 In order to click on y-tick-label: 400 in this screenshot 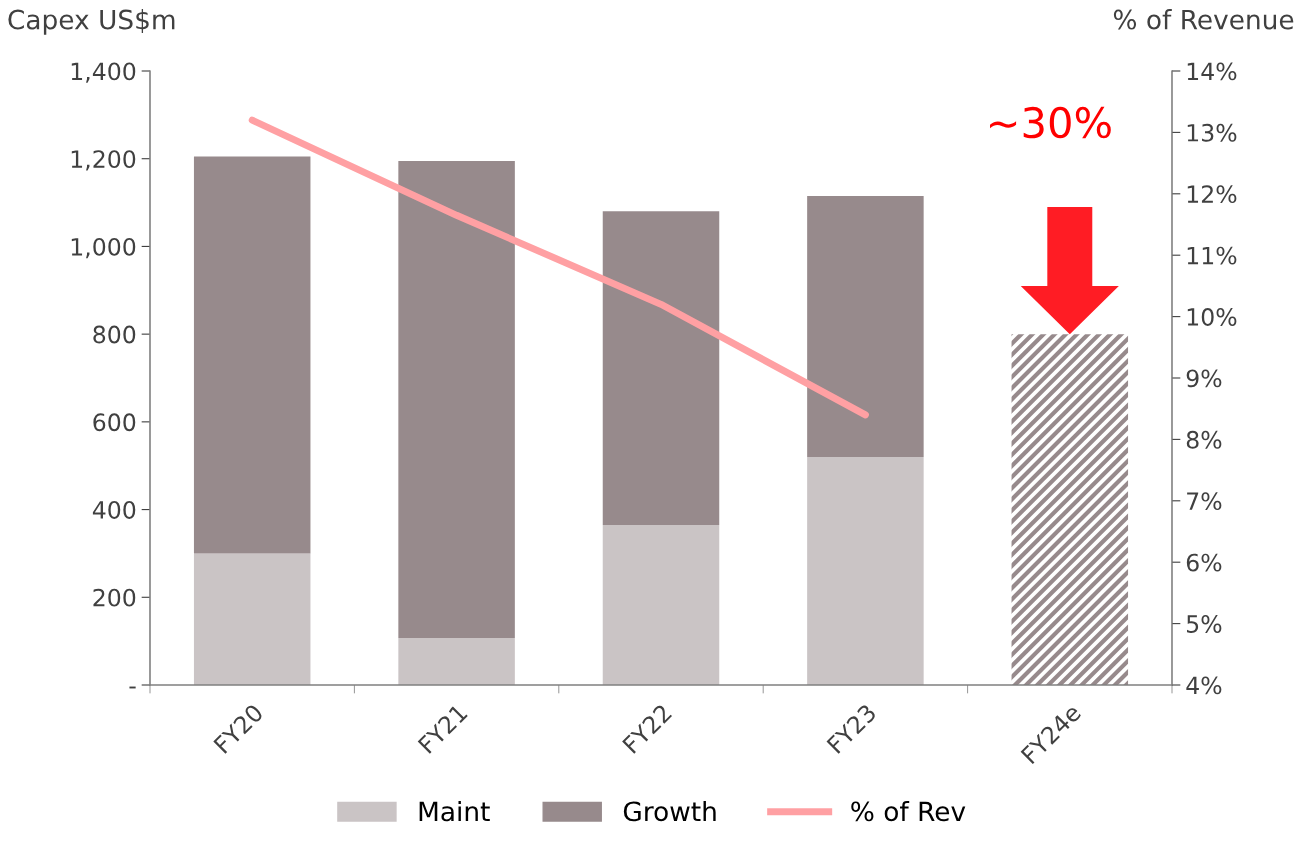, I will do `click(114, 510)`.